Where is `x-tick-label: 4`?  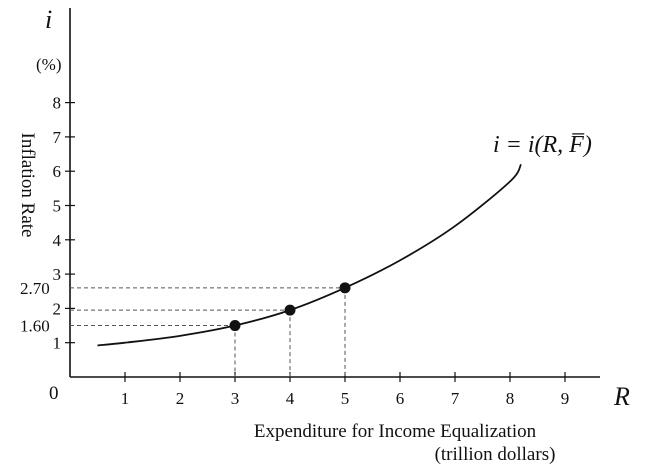 x-tick-label: 4 is located at coordinates (290, 398).